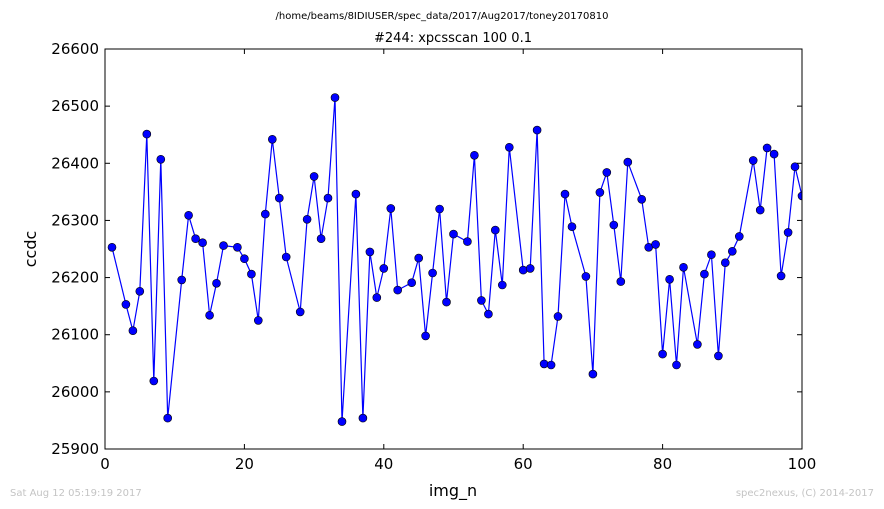 The width and height of the screenshot is (884, 509). What do you see at coordinates (105, 464) in the screenshot?
I see `x-tick-label: 0` at bounding box center [105, 464].